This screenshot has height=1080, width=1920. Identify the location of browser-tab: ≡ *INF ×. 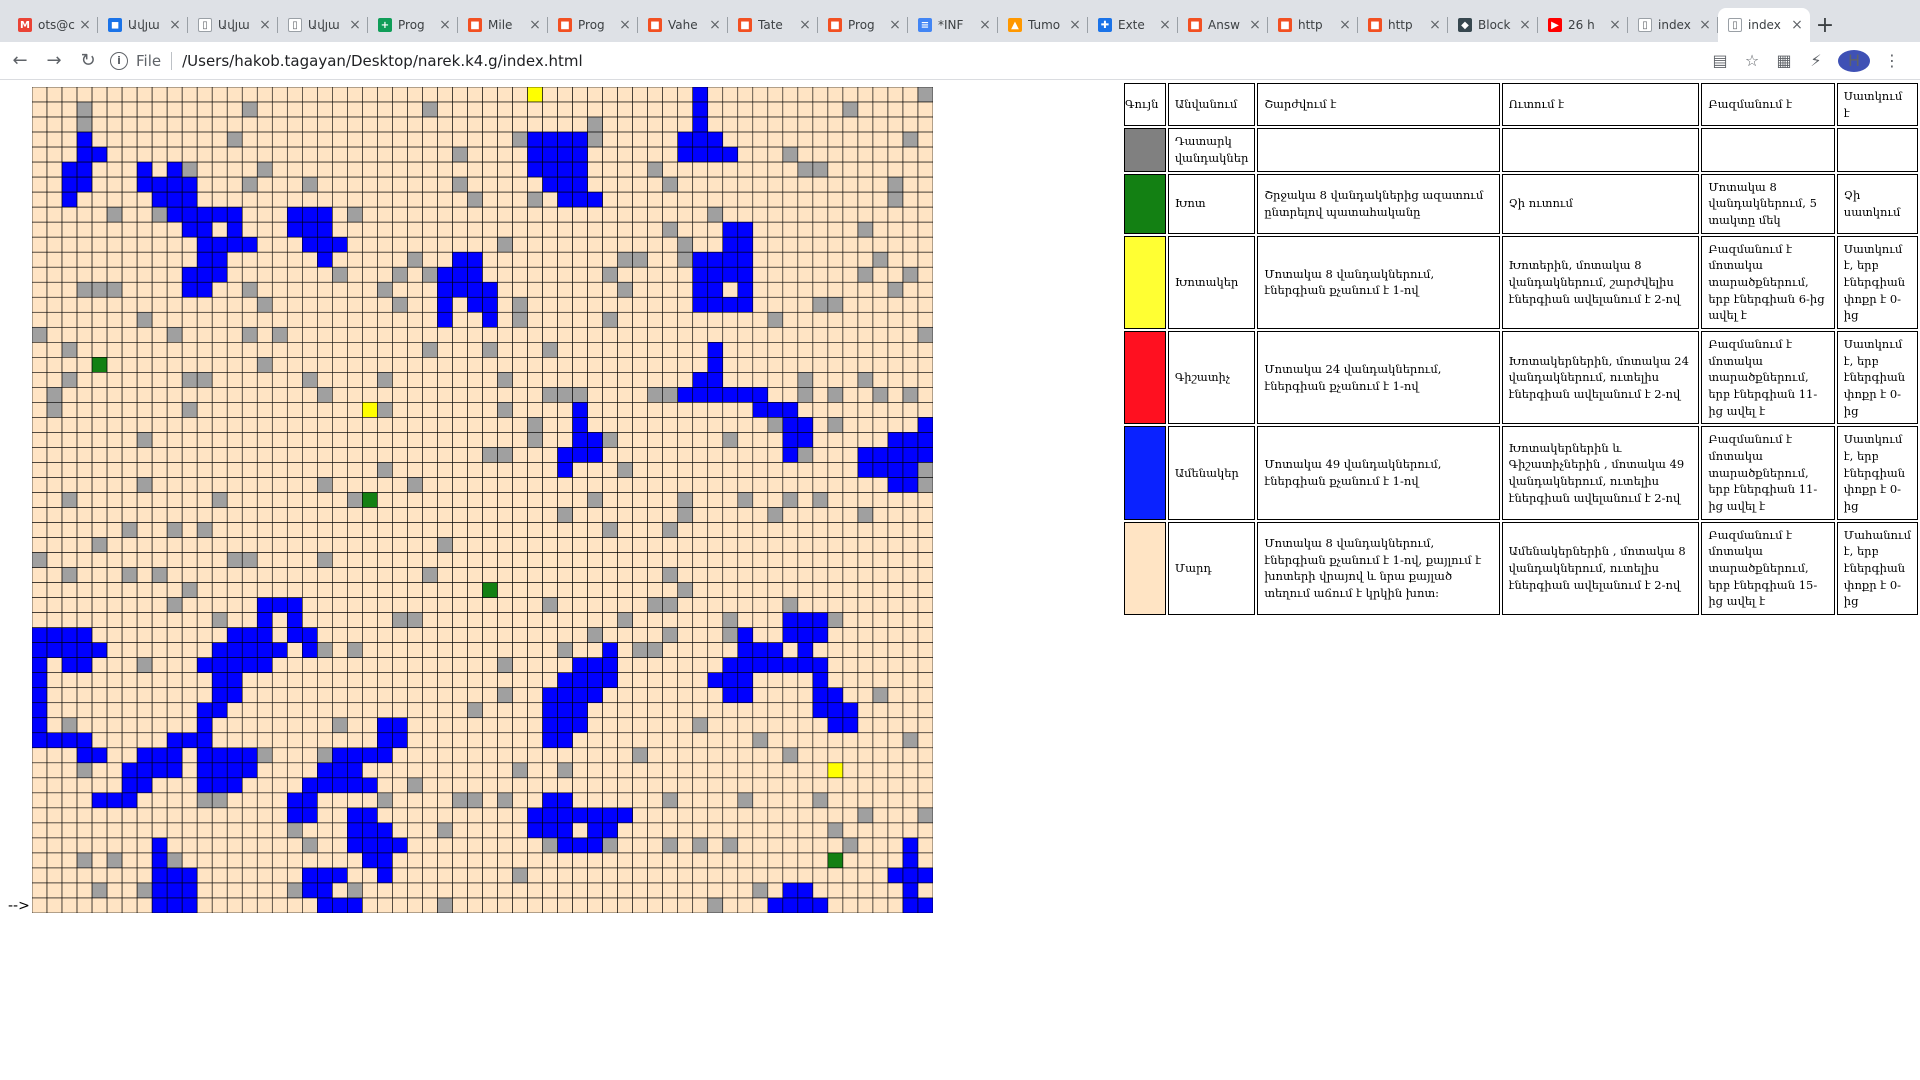
(953, 25).